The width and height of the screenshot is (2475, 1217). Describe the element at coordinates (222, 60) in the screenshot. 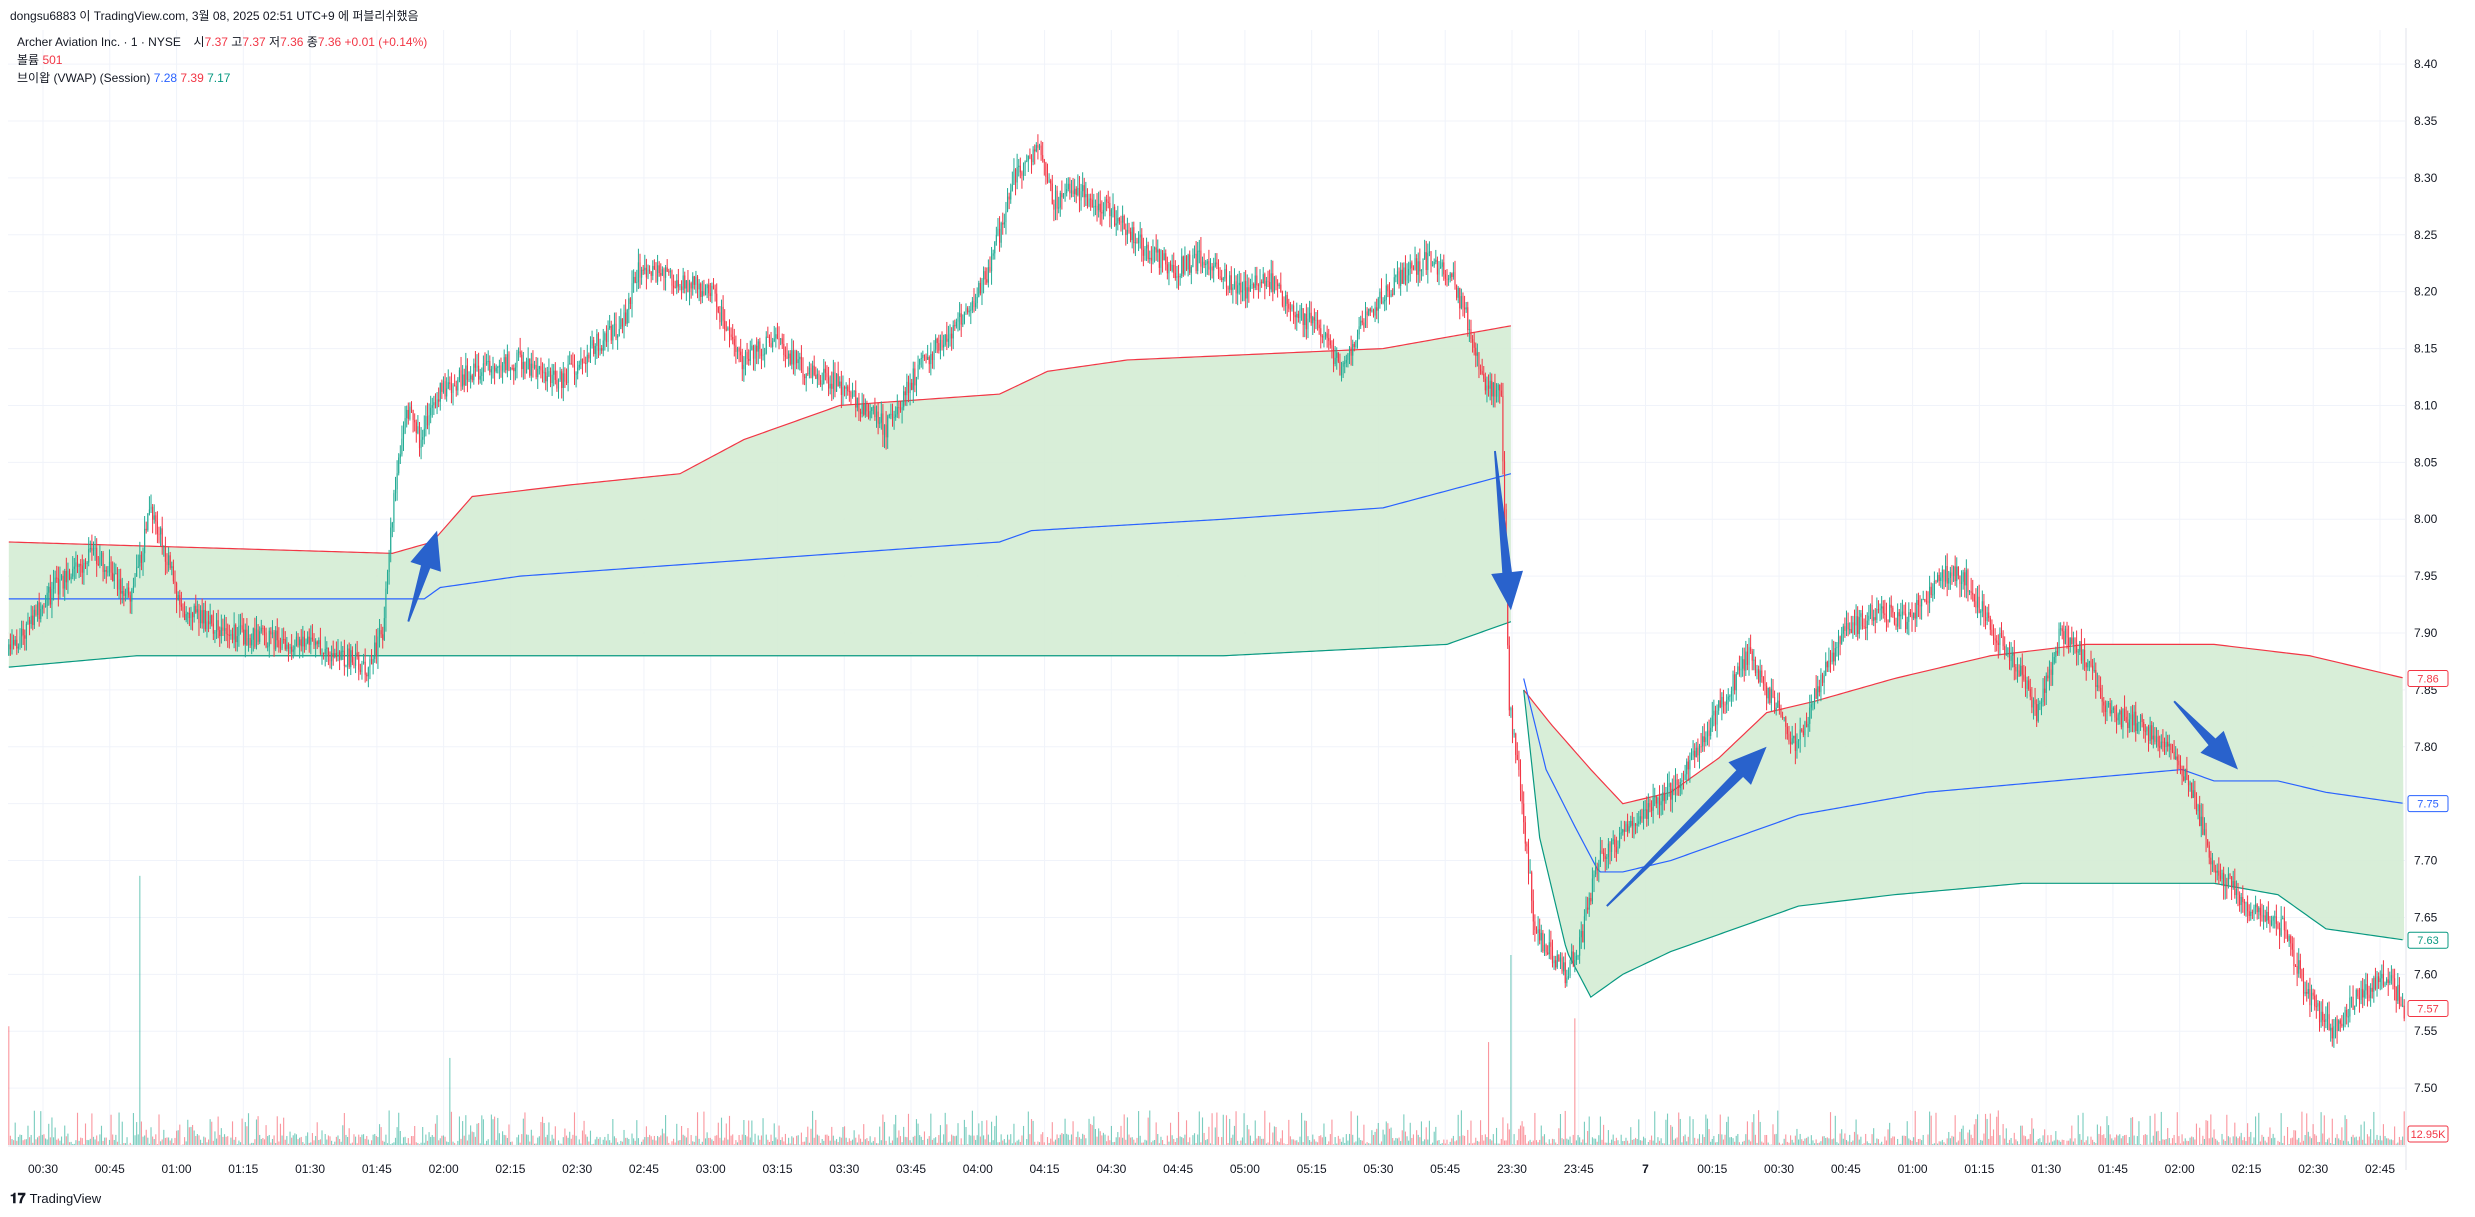

I see `legend-volume-row: 볼륨 501` at that location.